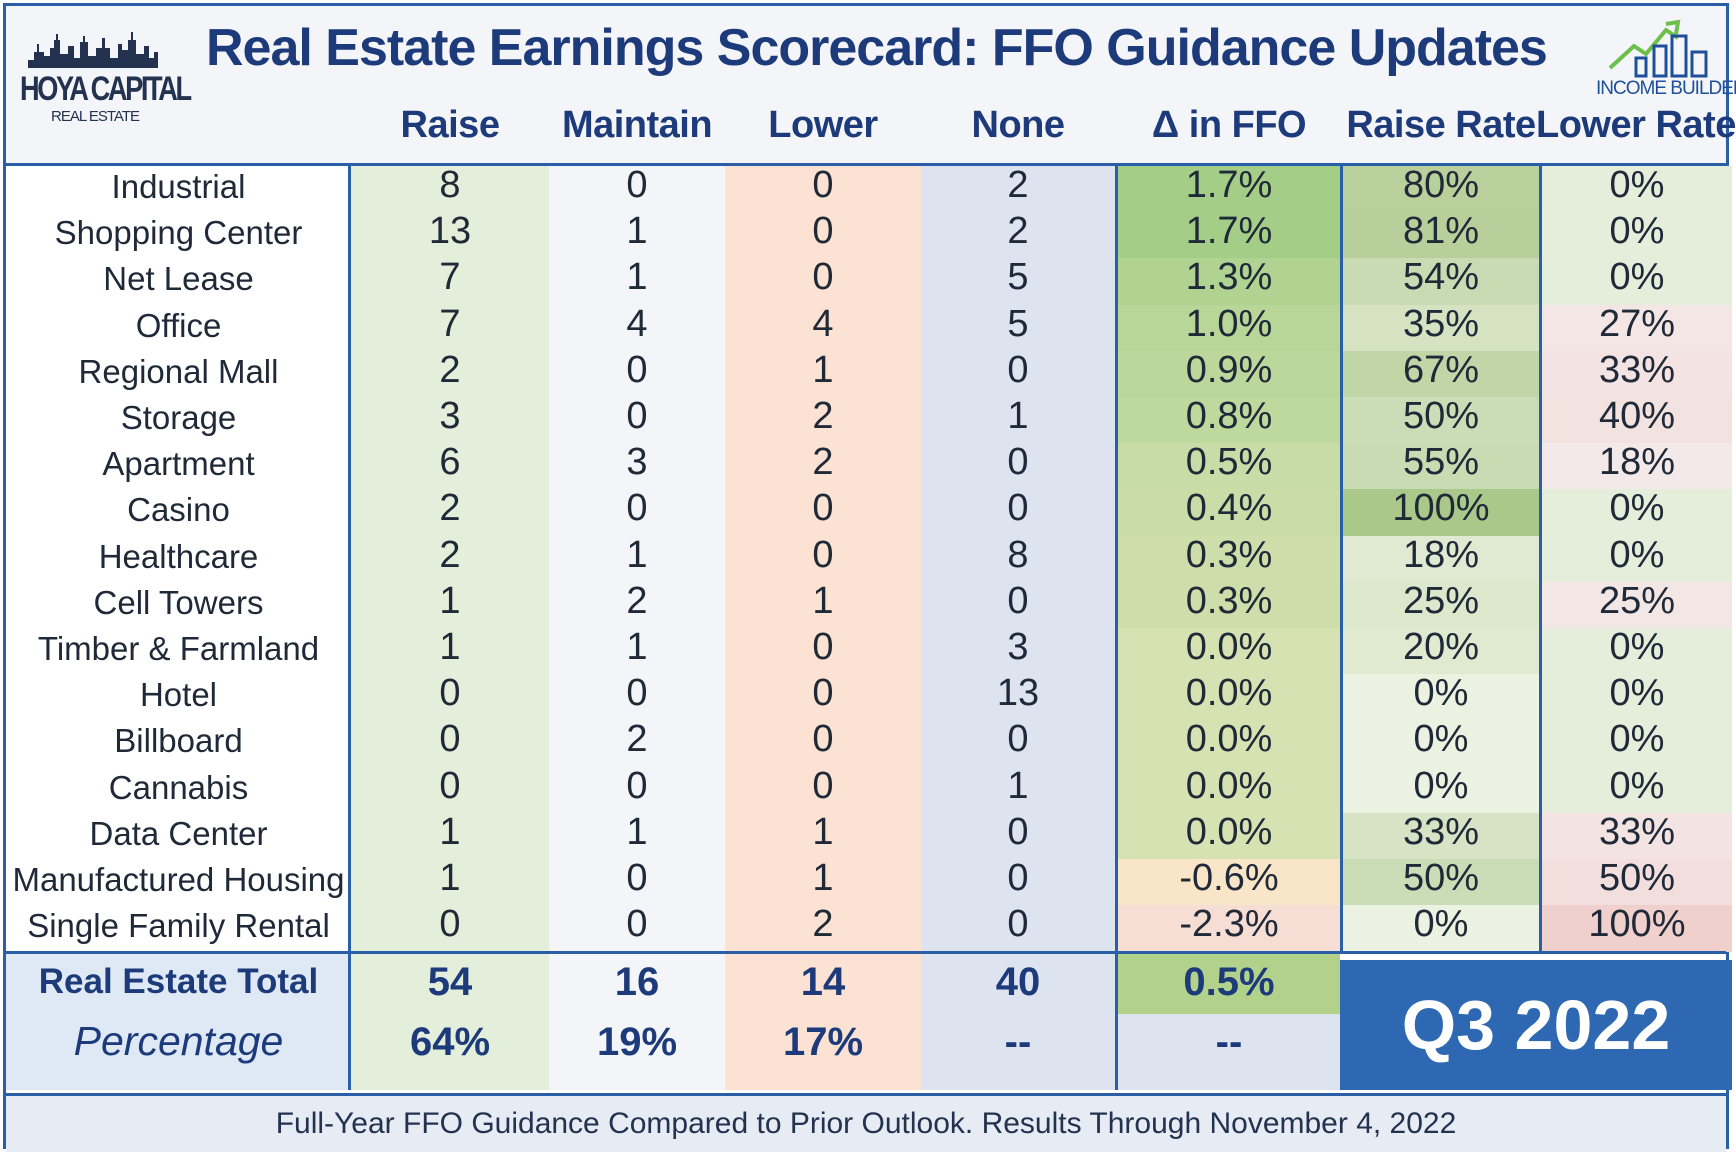  Describe the element at coordinates (1018, 1042) in the screenshot. I see `percentage-cell-none: --` at that location.